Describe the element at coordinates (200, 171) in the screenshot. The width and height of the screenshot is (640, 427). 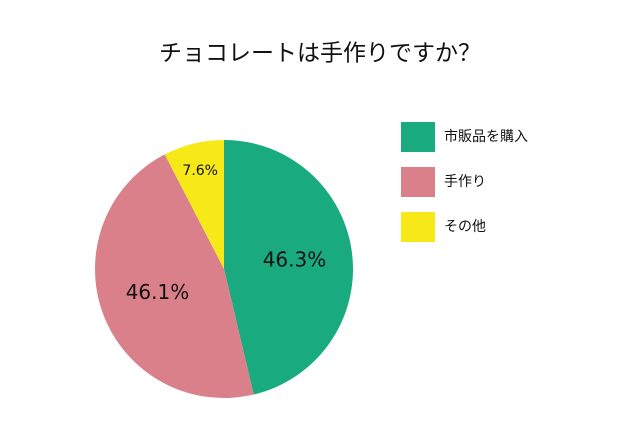
I see `data-label: 7.6%` at that location.